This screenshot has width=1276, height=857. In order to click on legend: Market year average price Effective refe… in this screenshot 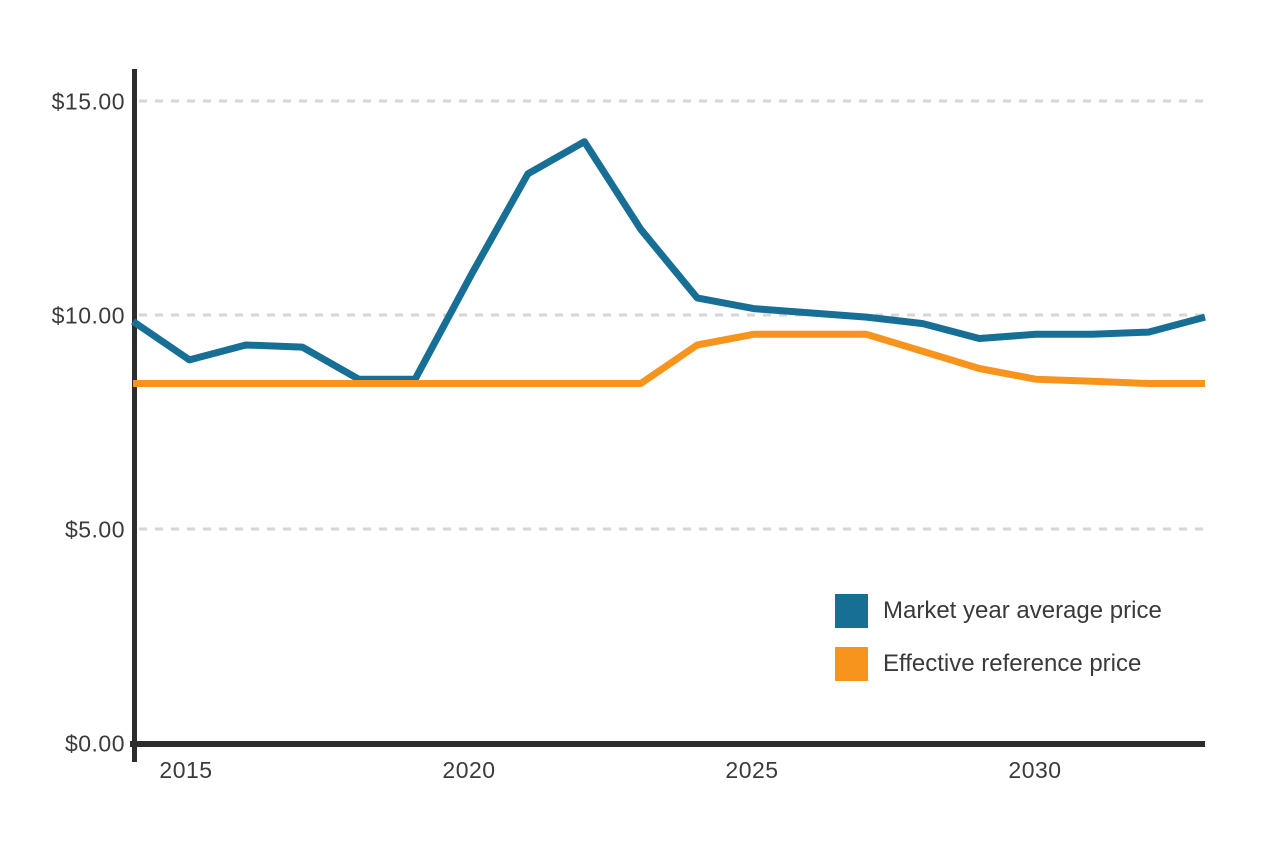, I will do `click(998, 646)`.